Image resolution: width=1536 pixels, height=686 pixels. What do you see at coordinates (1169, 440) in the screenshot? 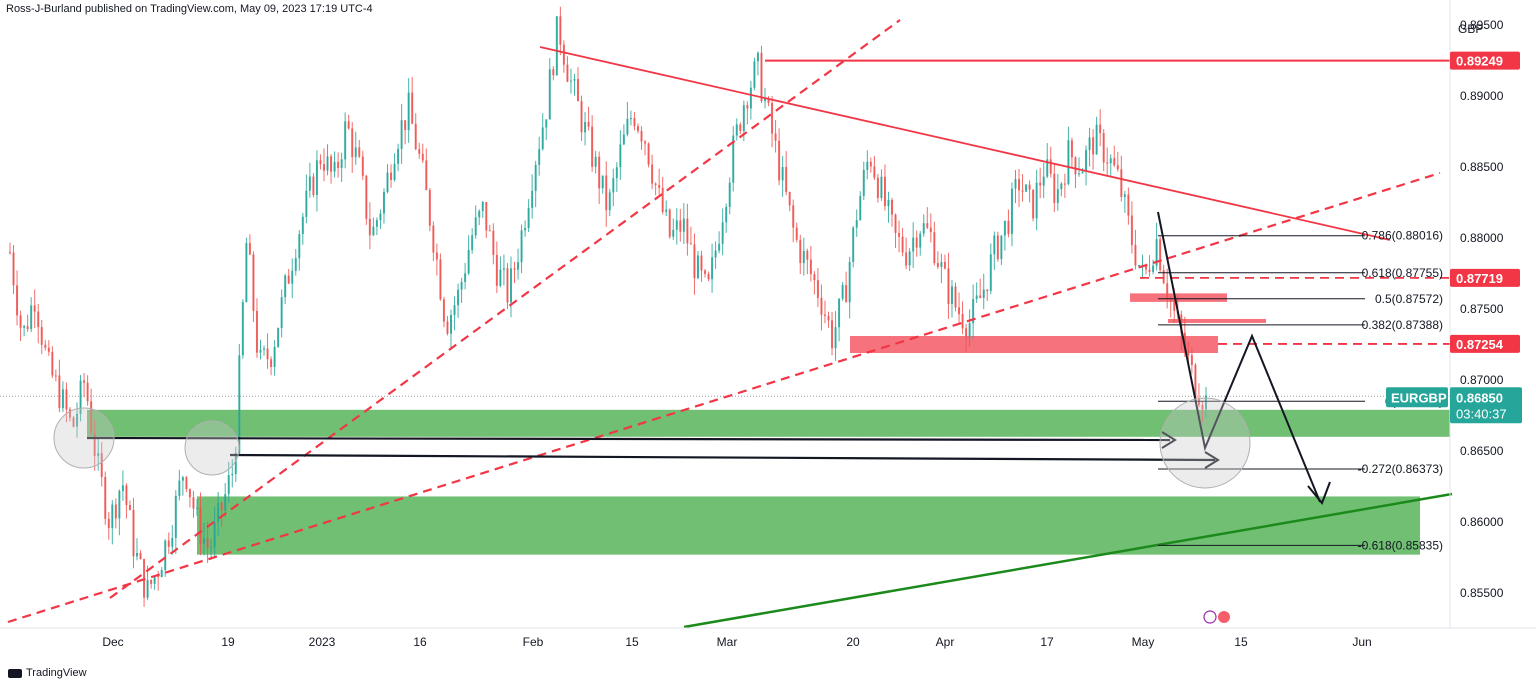
I see `arrowhead-upper` at bounding box center [1169, 440].